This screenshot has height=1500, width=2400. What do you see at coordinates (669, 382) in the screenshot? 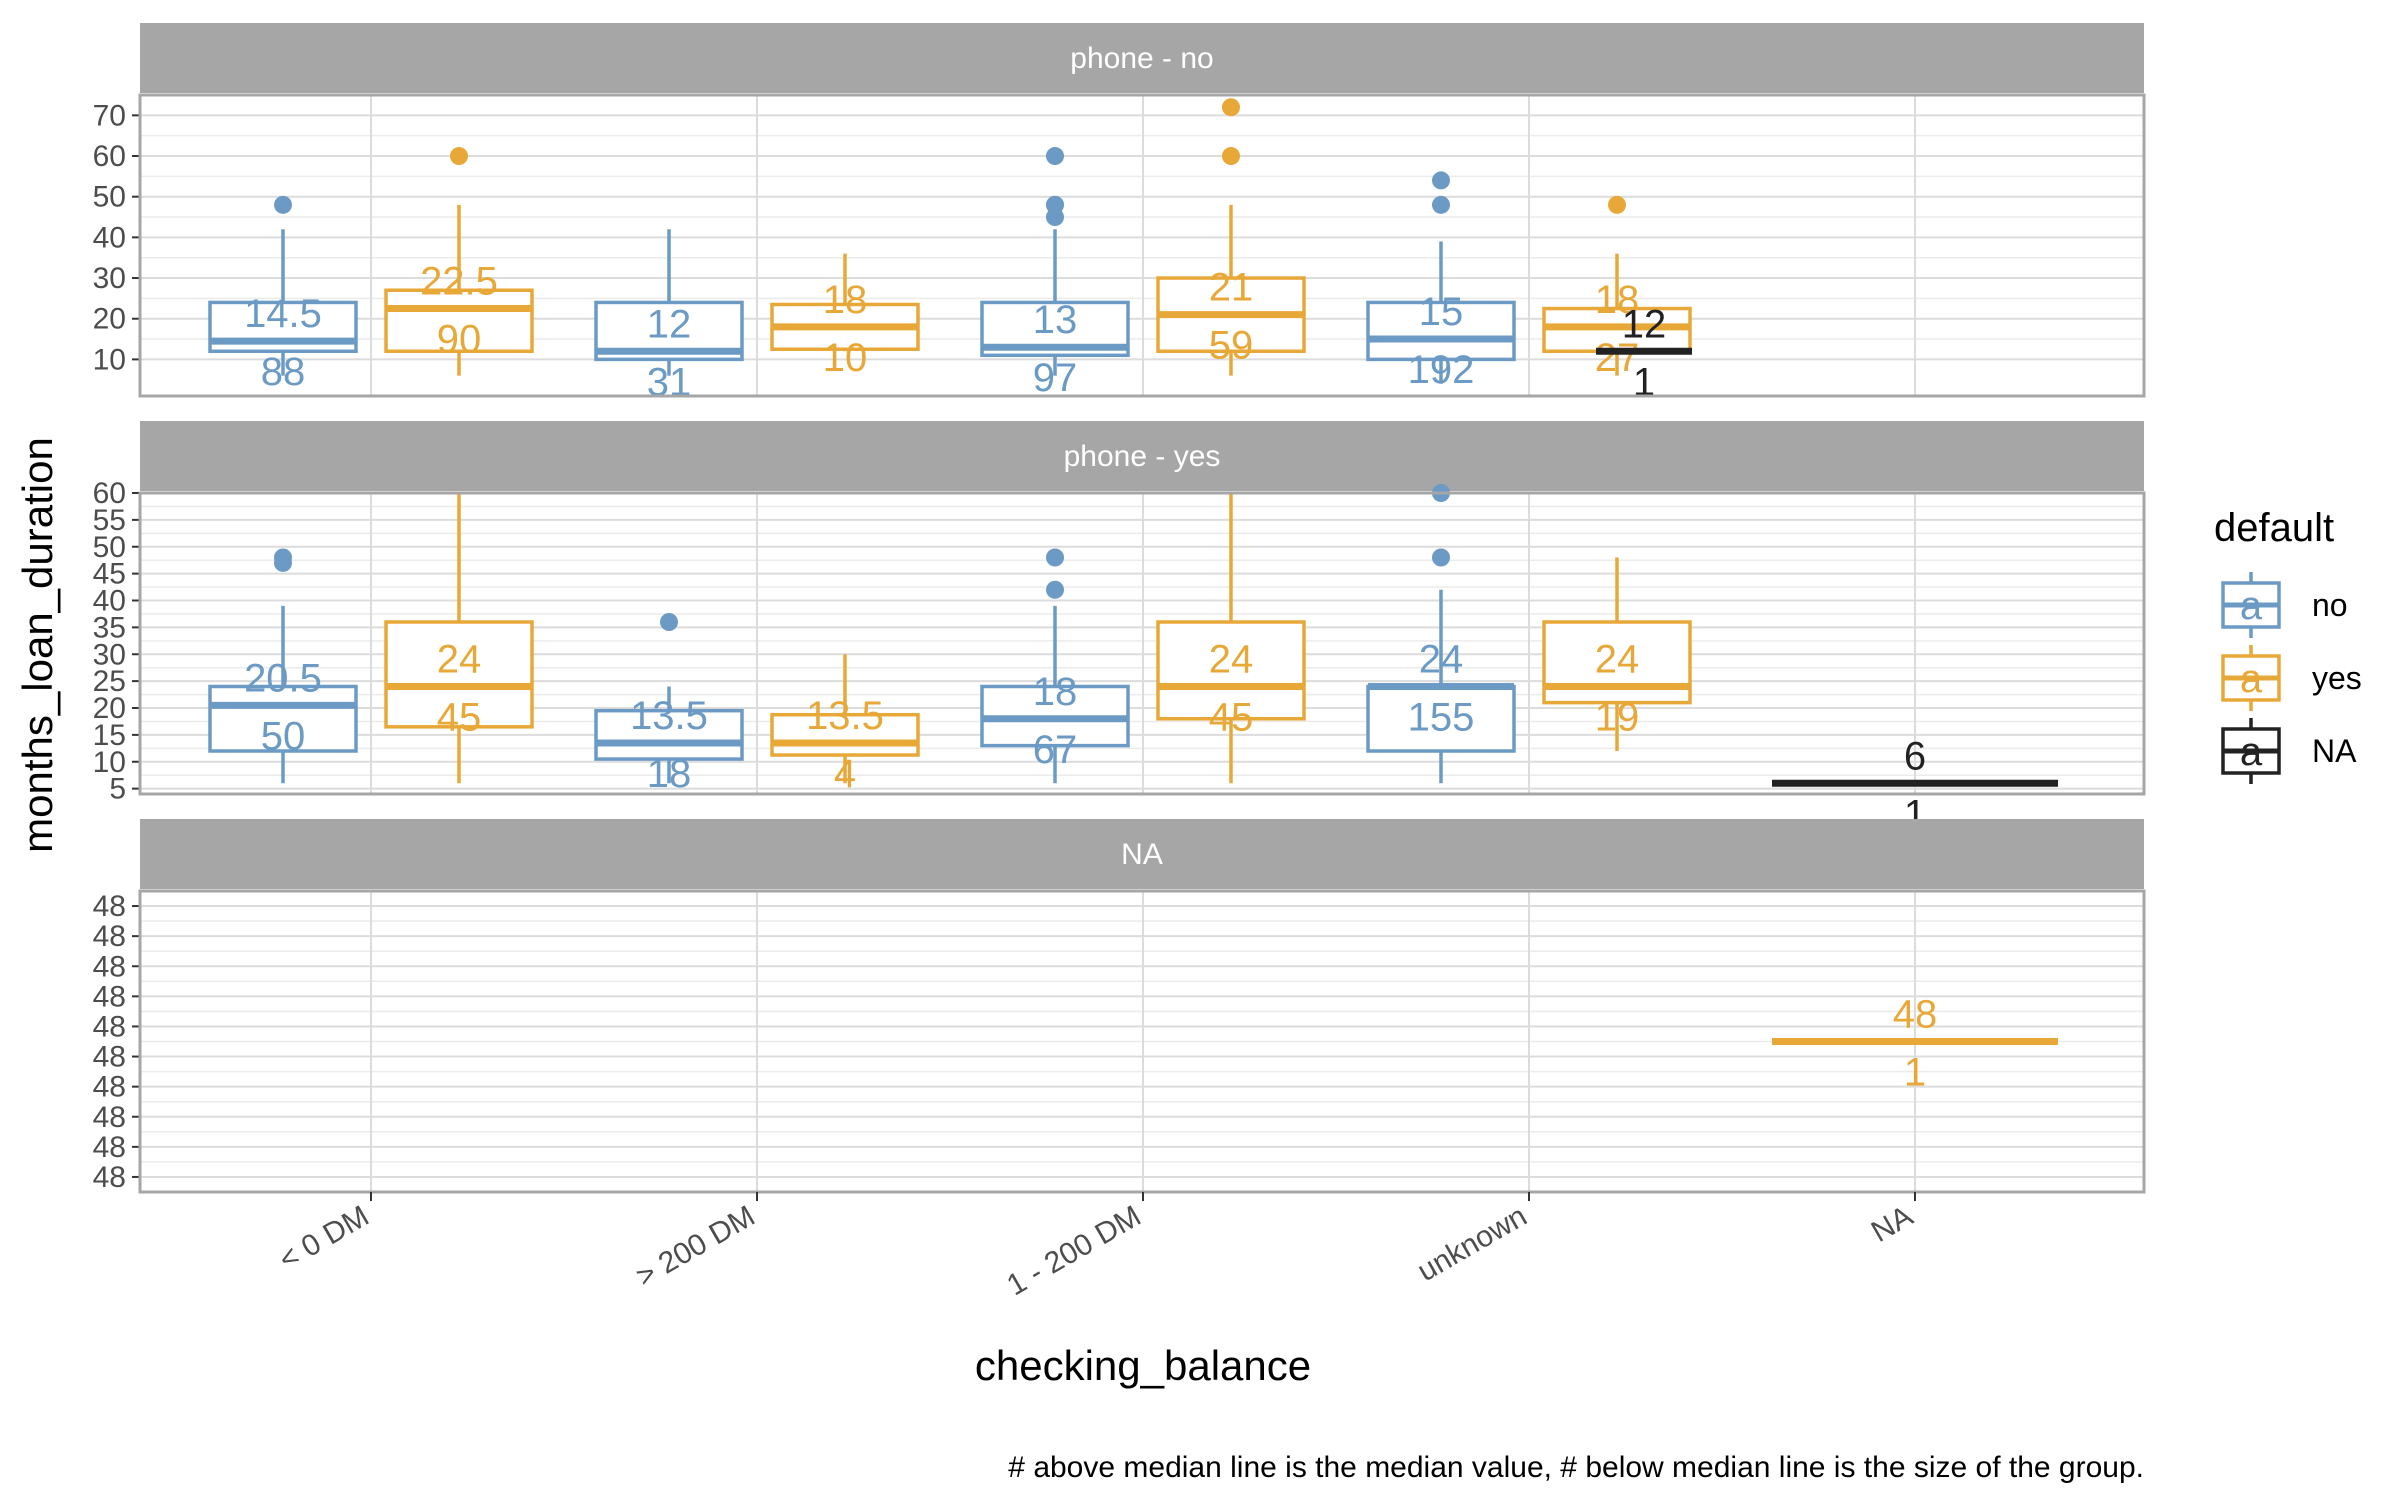
I see `group-size-label: 31` at bounding box center [669, 382].